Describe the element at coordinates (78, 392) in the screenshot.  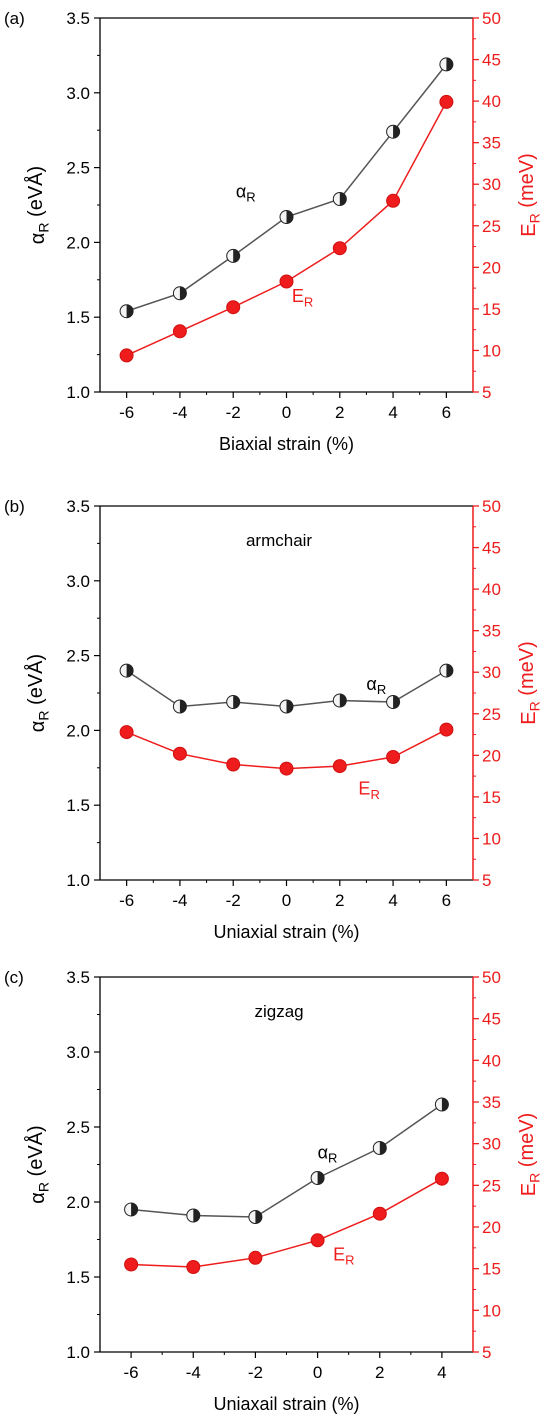
I see `left-tick-label: 1.0` at that location.